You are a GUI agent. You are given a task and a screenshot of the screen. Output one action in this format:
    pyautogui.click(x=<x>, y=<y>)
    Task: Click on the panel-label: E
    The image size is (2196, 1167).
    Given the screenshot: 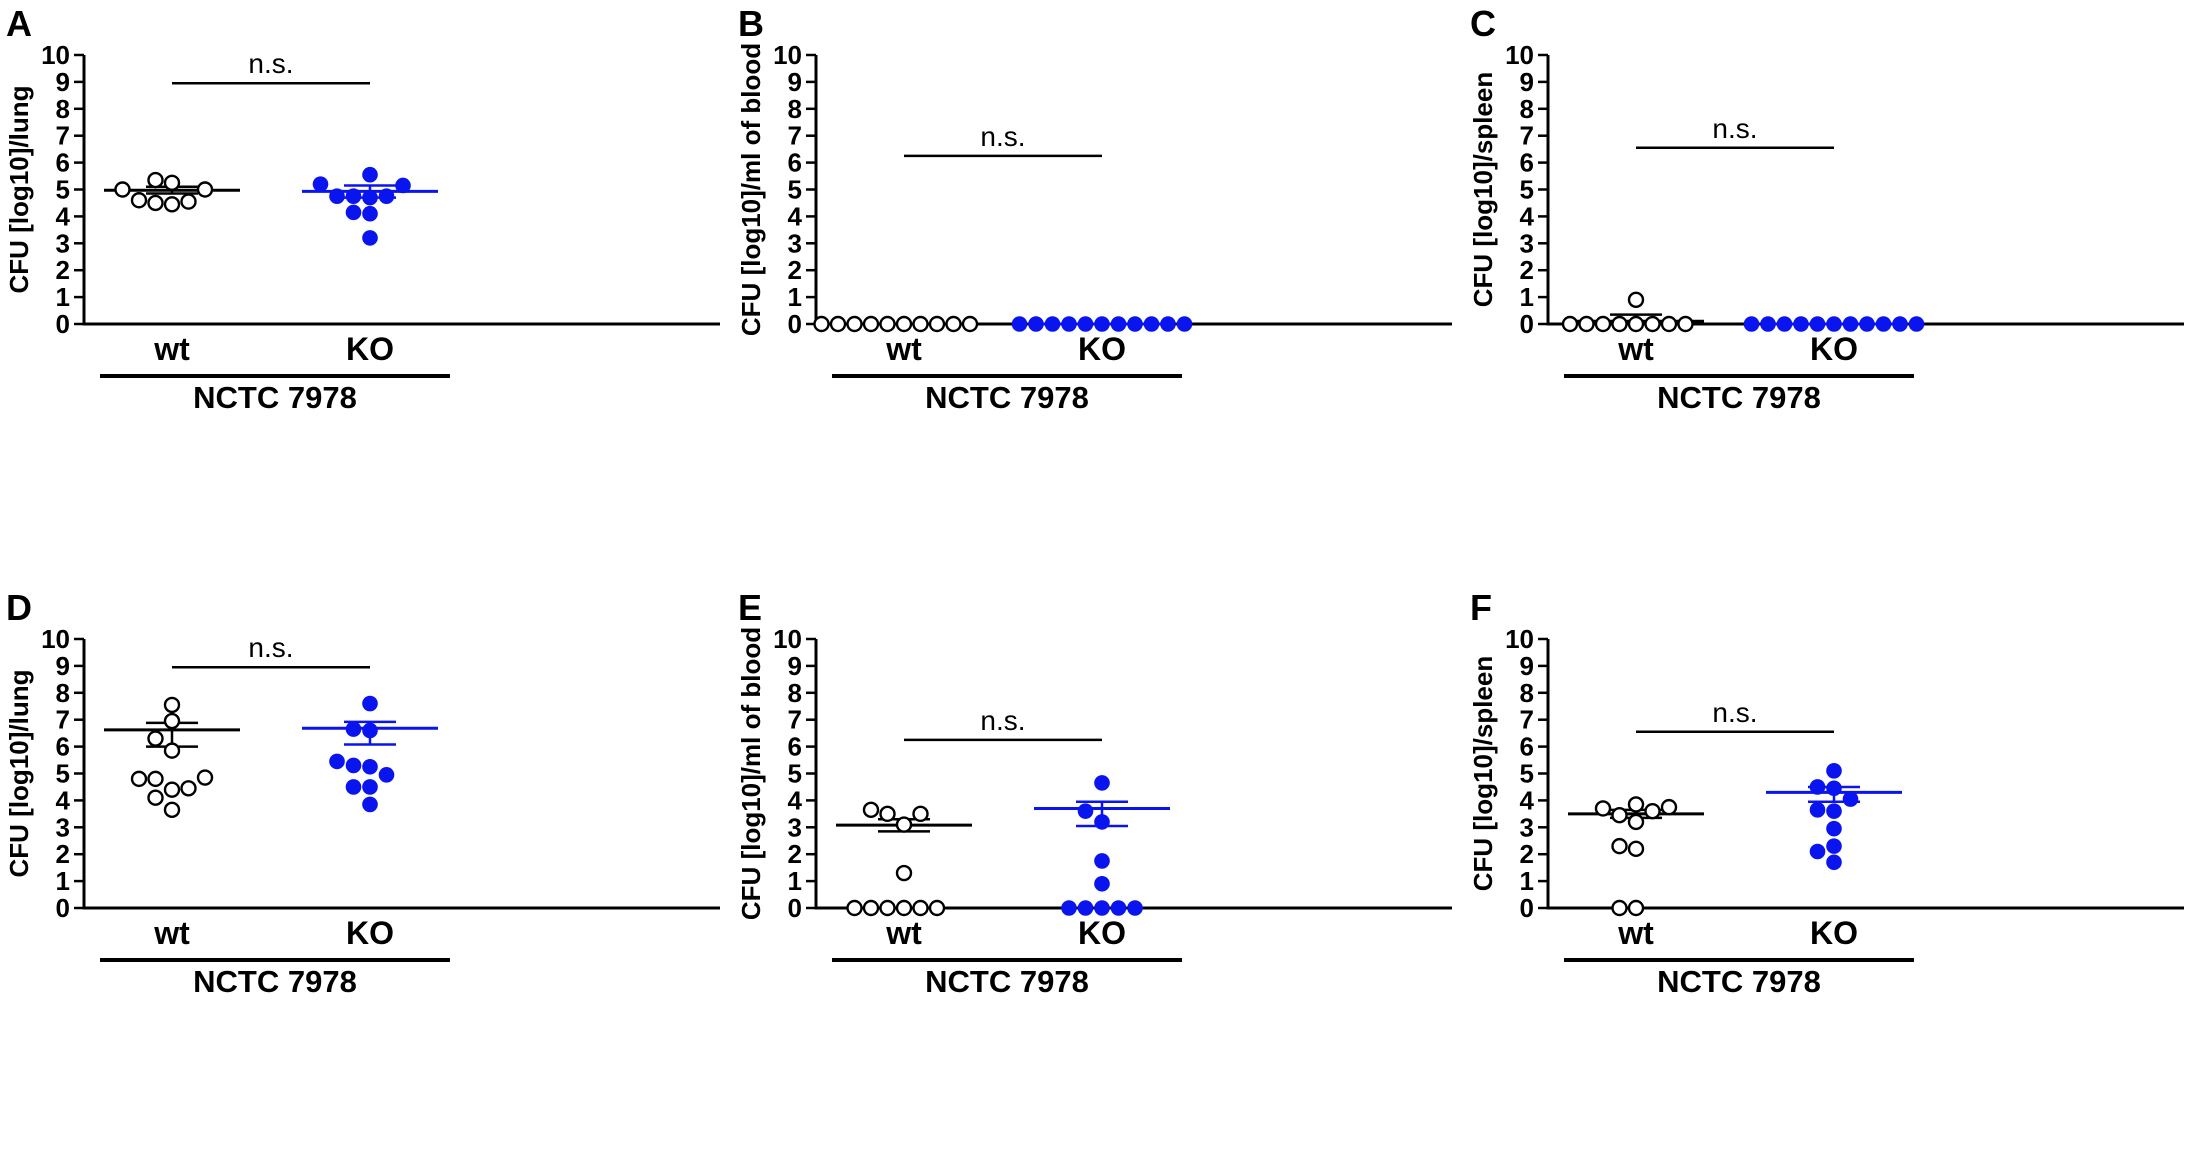 What is the action you would take?
    pyautogui.click(x=750, y=607)
    